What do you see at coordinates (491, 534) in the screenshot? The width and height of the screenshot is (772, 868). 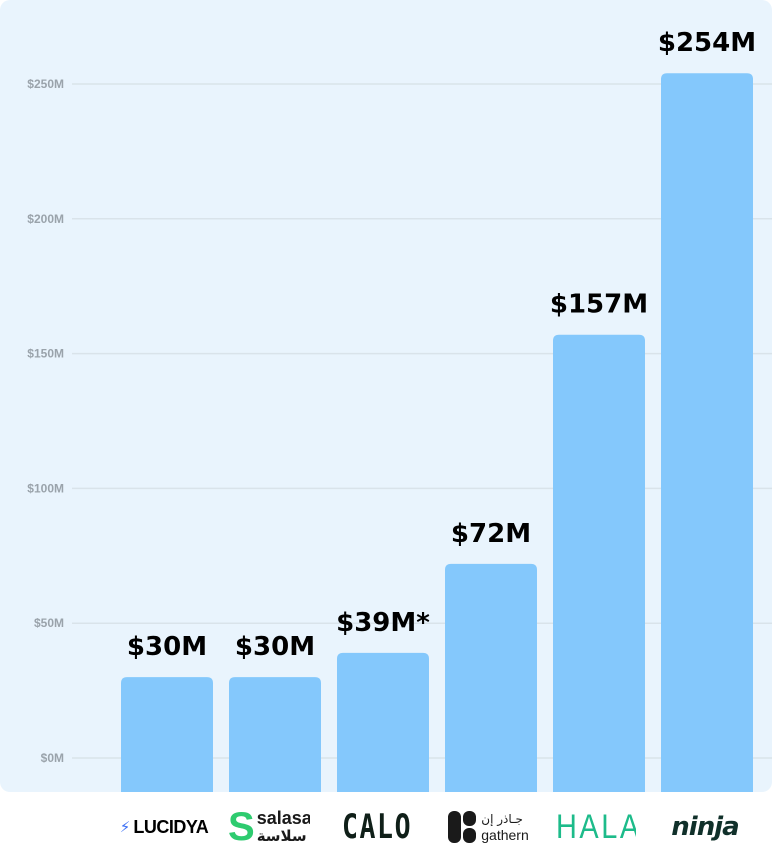 I see `bar-value-label: $72M` at bounding box center [491, 534].